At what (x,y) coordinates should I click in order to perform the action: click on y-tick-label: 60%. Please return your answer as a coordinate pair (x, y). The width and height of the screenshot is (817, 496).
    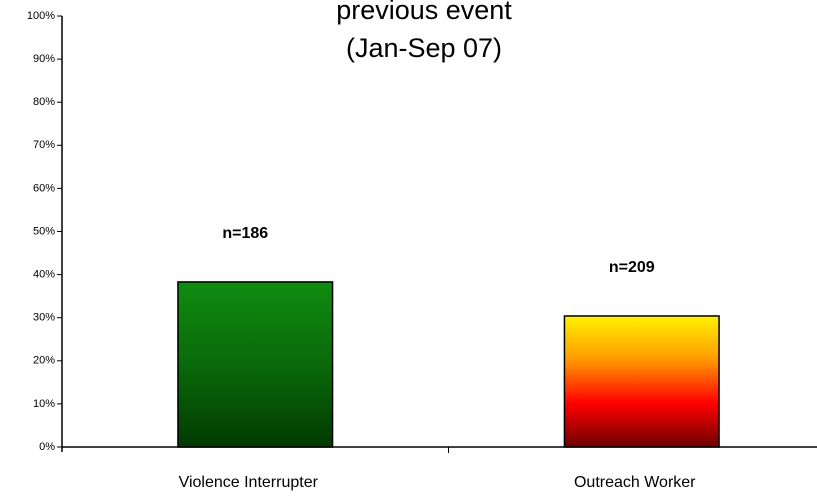
    Looking at the image, I should click on (44, 188).